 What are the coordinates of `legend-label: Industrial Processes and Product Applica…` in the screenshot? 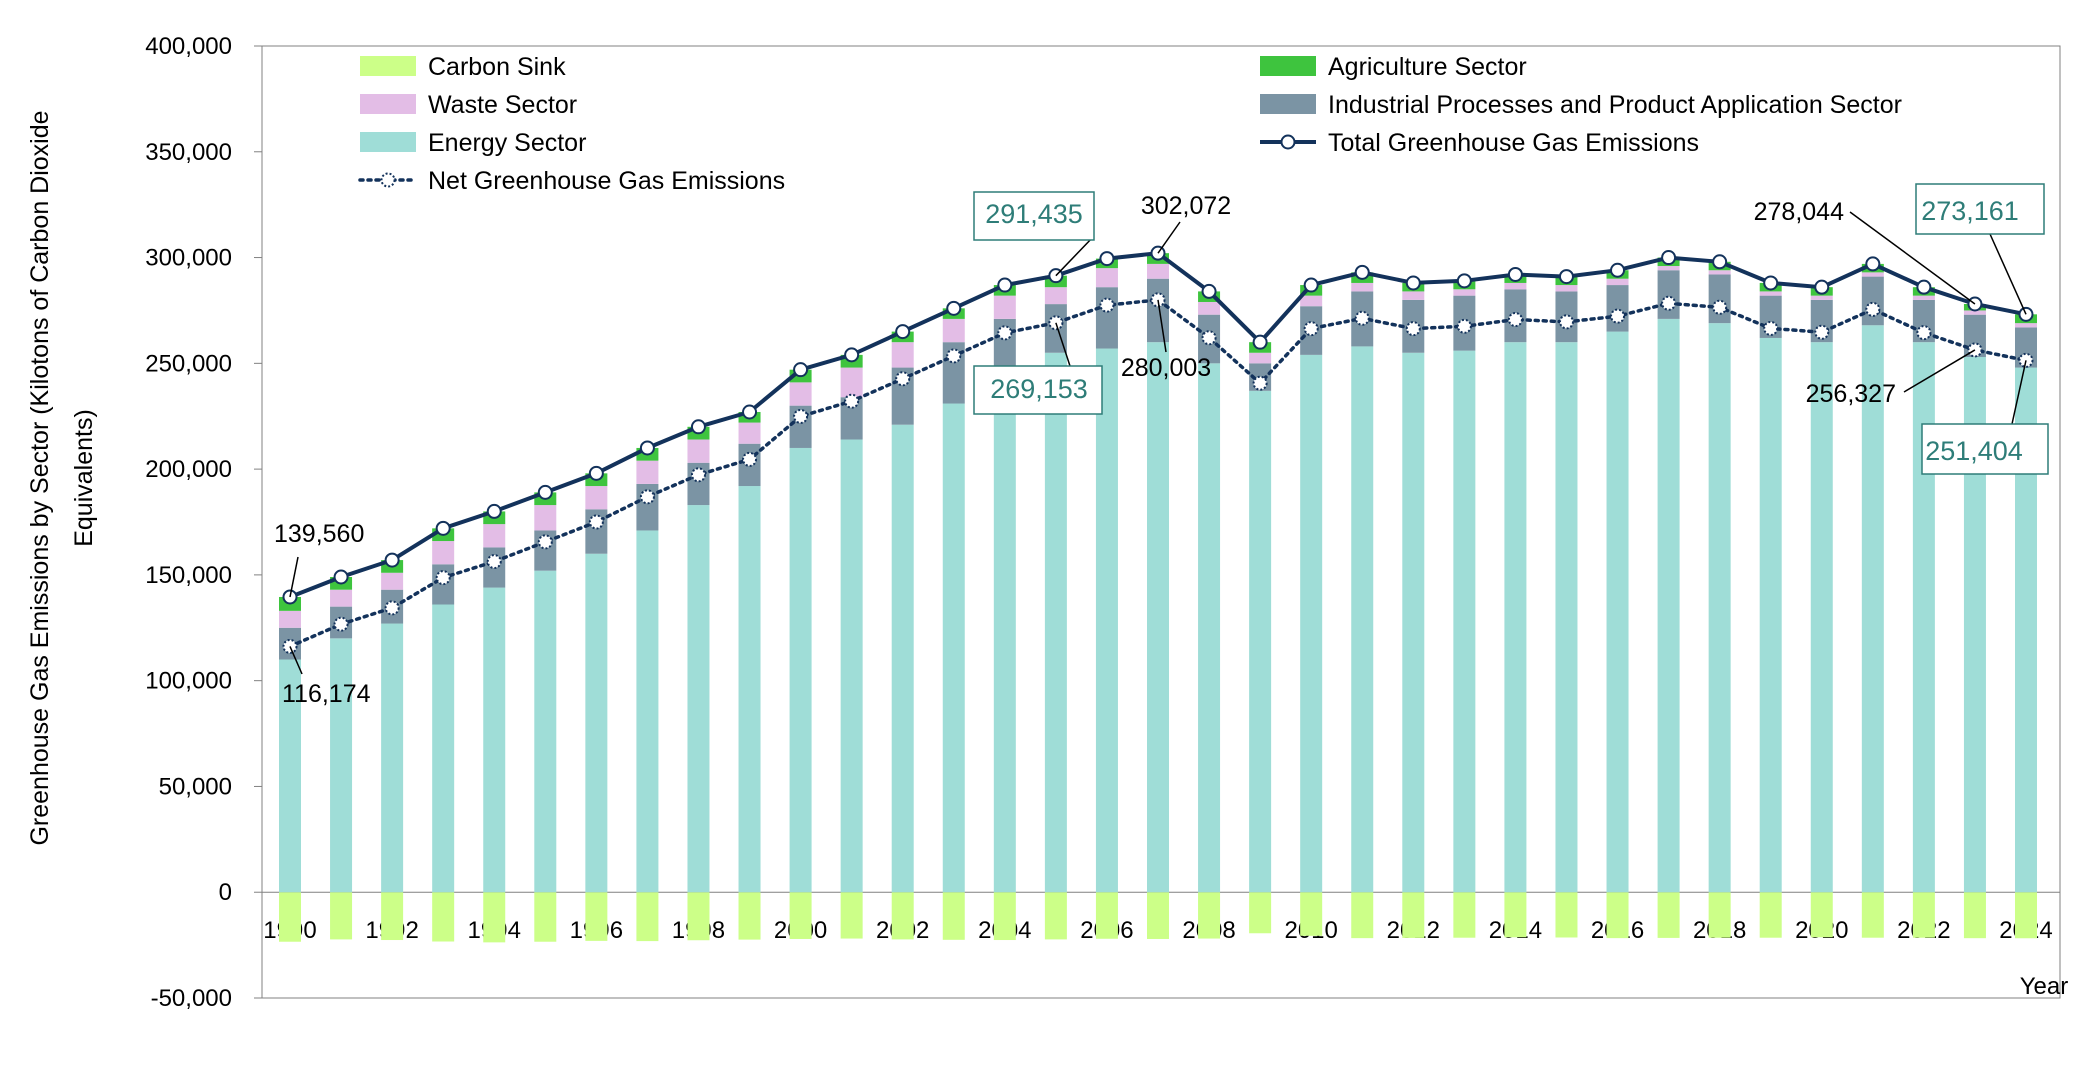 It's located at (1615, 105).